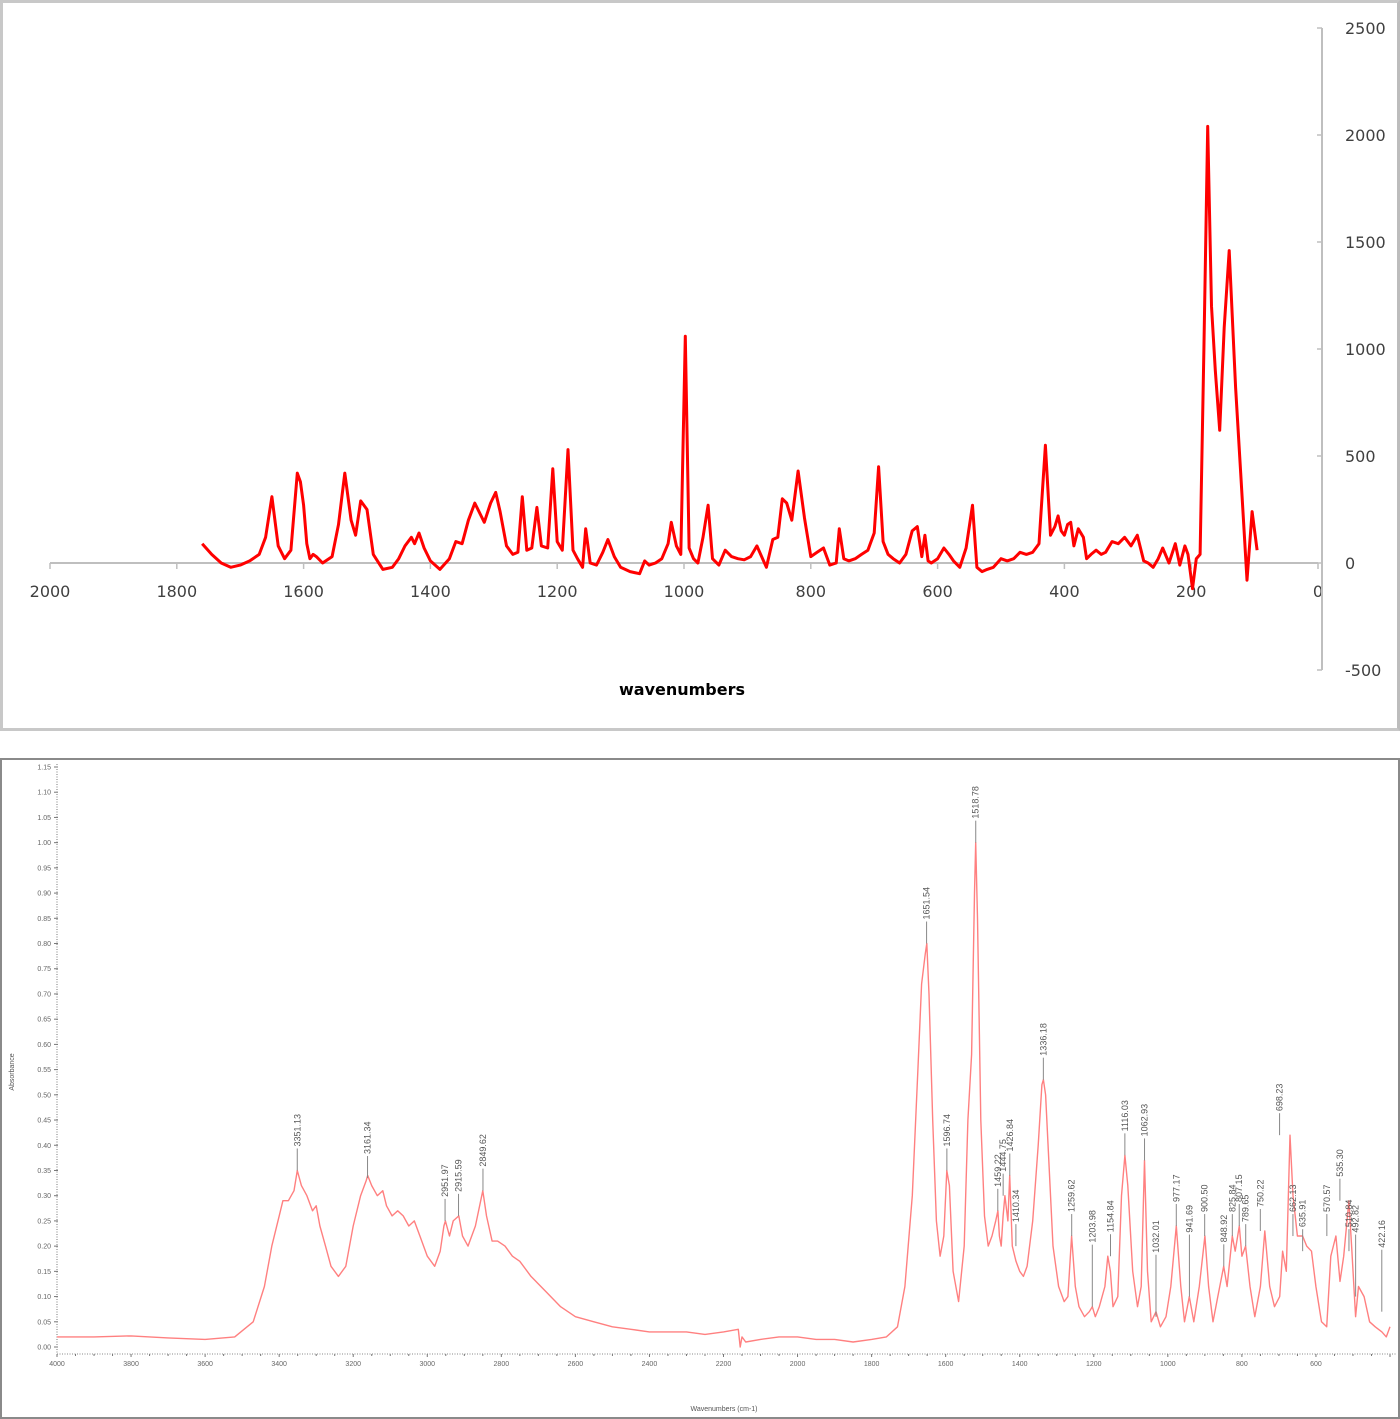 Image resolution: width=1400 pixels, height=1419 pixels. Describe the element at coordinates (1356, 1219) in the screenshot. I see `peak-label: 492.82` at that location.